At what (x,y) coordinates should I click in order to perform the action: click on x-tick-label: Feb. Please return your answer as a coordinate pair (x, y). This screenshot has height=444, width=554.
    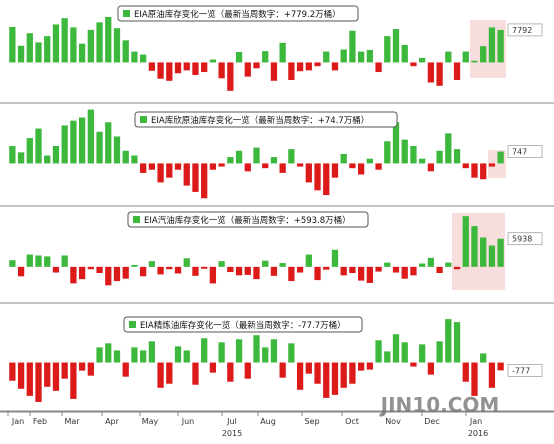
    Looking at the image, I should click on (40, 421).